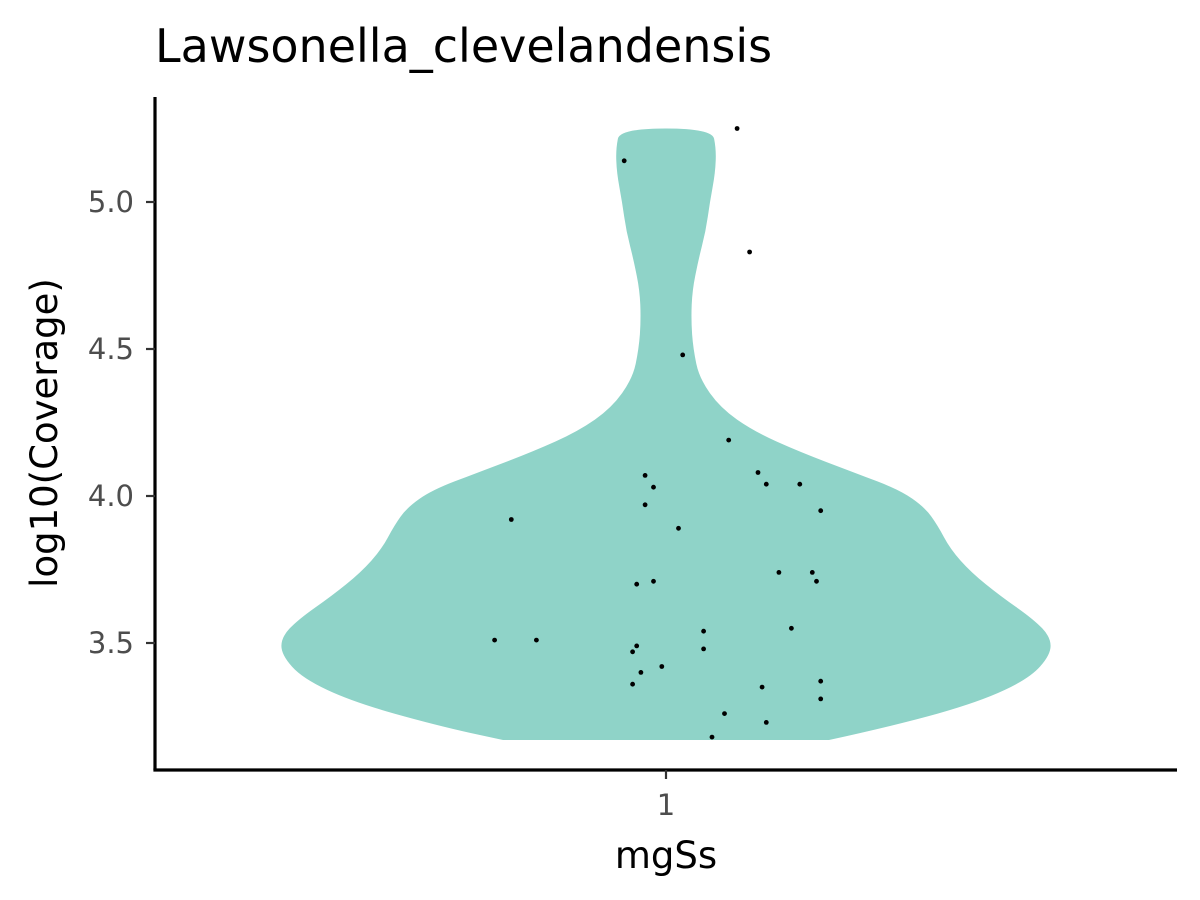 The height and width of the screenshot is (900, 1200). What do you see at coordinates (111, 643) in the screenshot?
I see `y-tick-label: 3.5` at bounding box center [111, 643].